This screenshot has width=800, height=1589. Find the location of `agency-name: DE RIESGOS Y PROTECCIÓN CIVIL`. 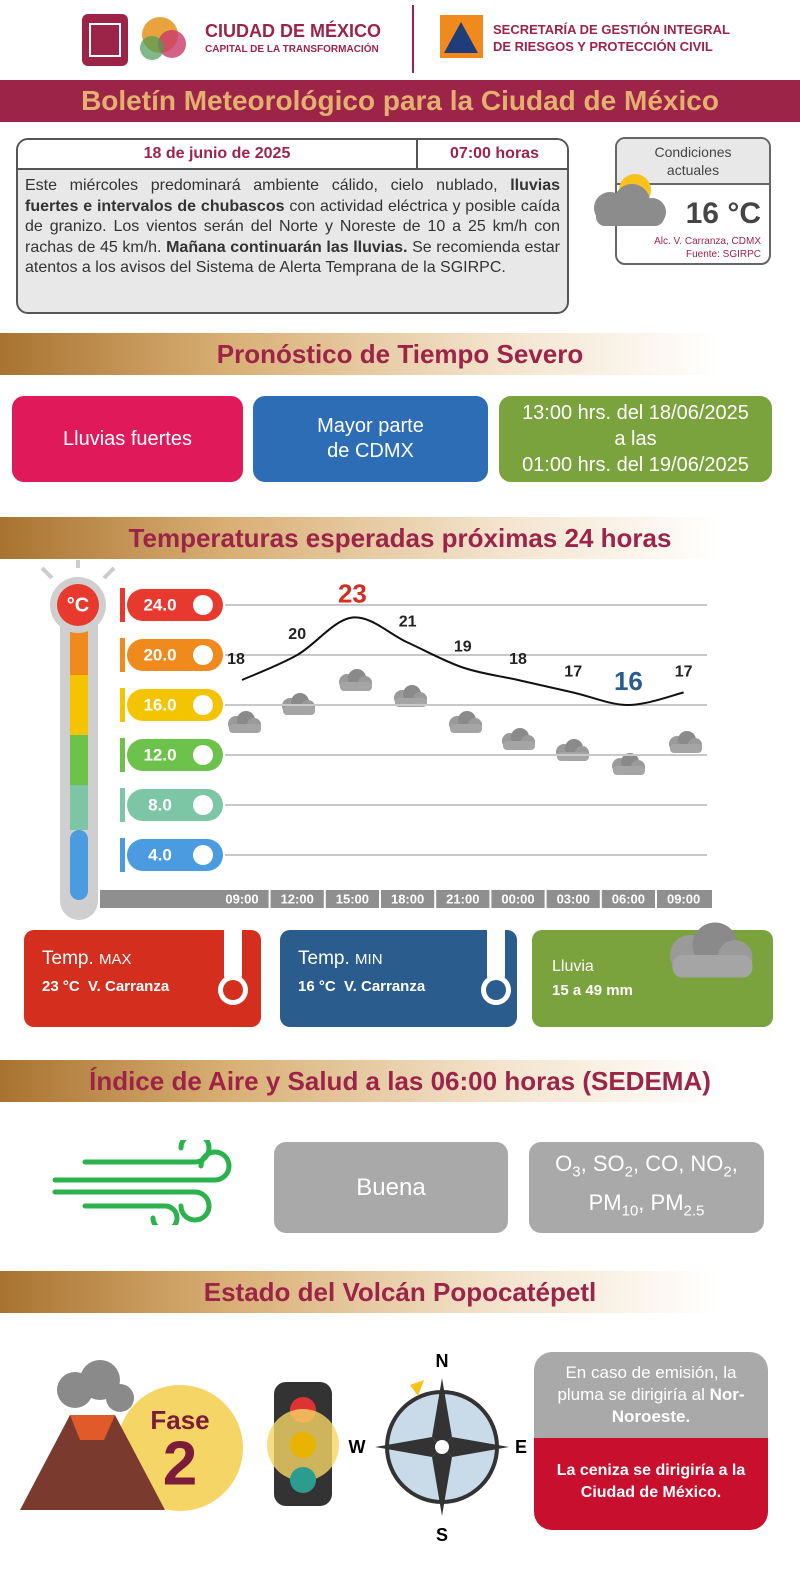

agency-name: DE RIESGOS Y PROTECCIÓN CIVIL is located at coordinates (603, 46).